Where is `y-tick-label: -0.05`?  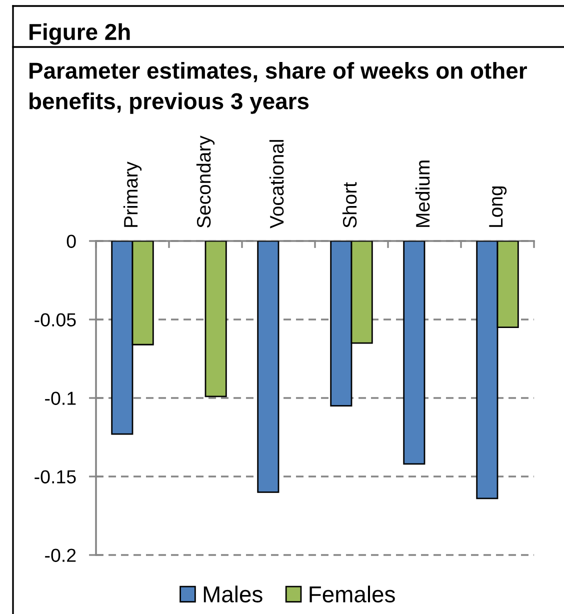
y-tick-label: -0.05 is located at coordinates (55, 319).